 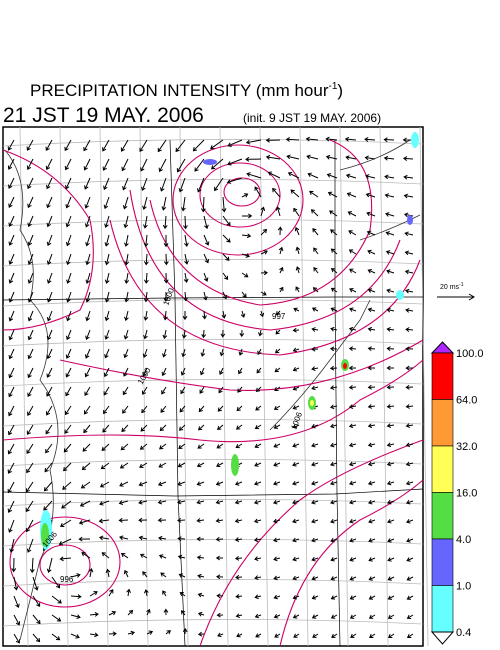 I want to click on boundary-line, so click(x=177, y=393).